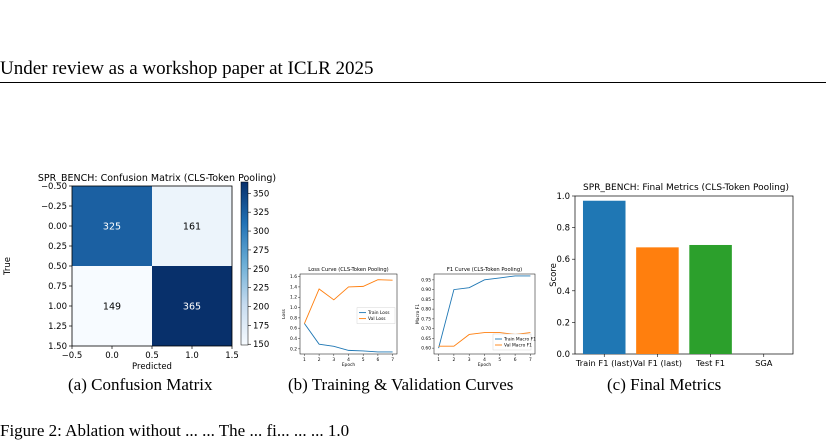 The height and width of the screenshot is (441, 826). What do you see at coordinates (261, 308) in the screenshot?
I see `colorbar-tick-label: 200` at bounding box center [261, 308].